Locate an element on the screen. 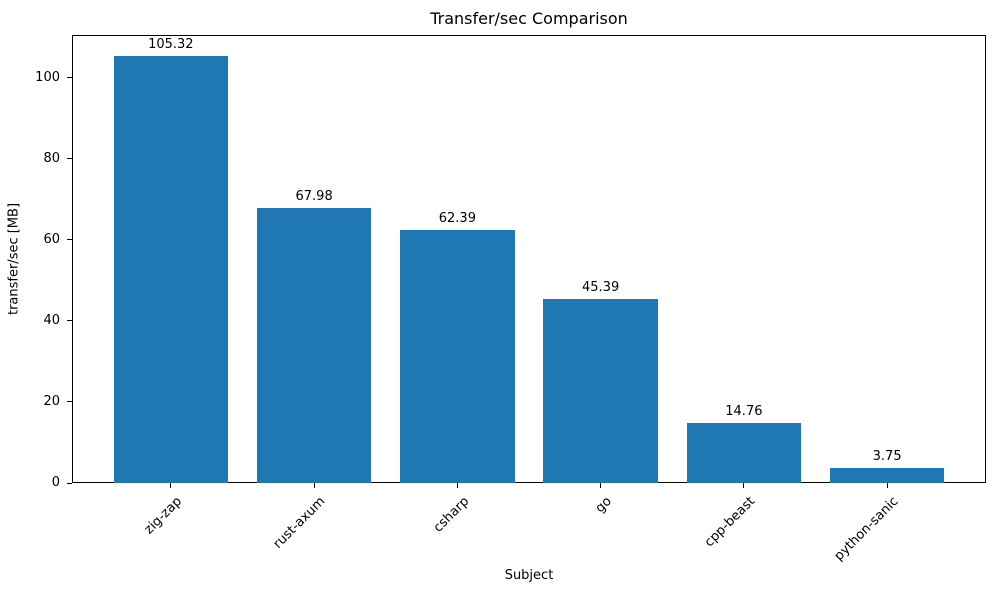 This screenshot has height=600, width=1000. y-tick-label-60: 60 is located at coordinates (51, 239).